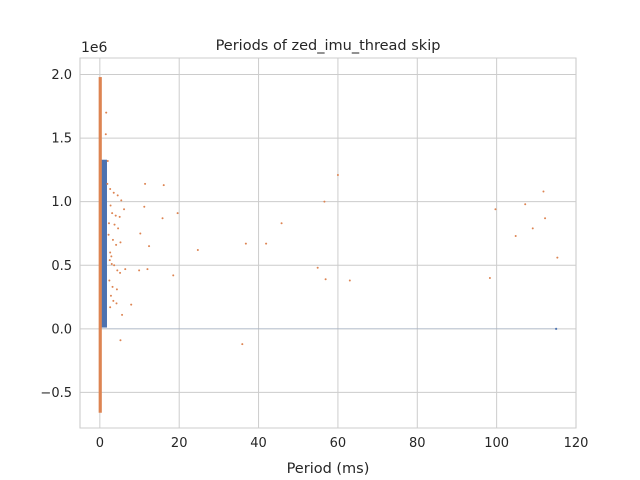 The image size is (640, 480). Describe the element at coordinates (61, 75) in the screenshot. I see `y-tick-label: 2.0` at that location.